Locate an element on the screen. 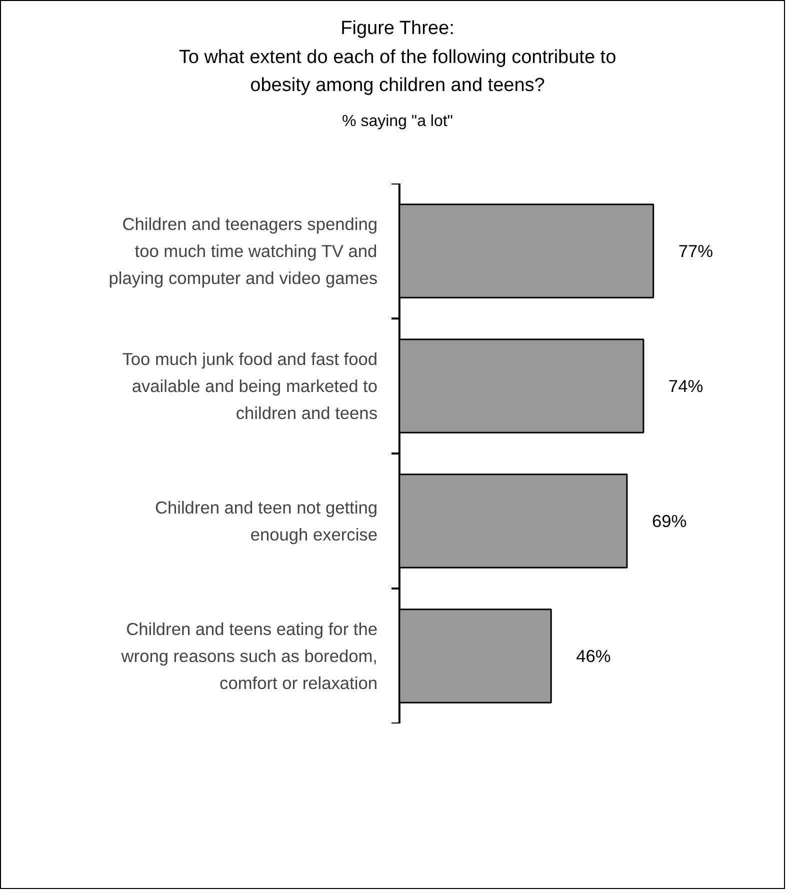  chart-title: Figure Three: To what extent do each of the following contribute to obesity among children and teens? is located at coordinates (397, 57).